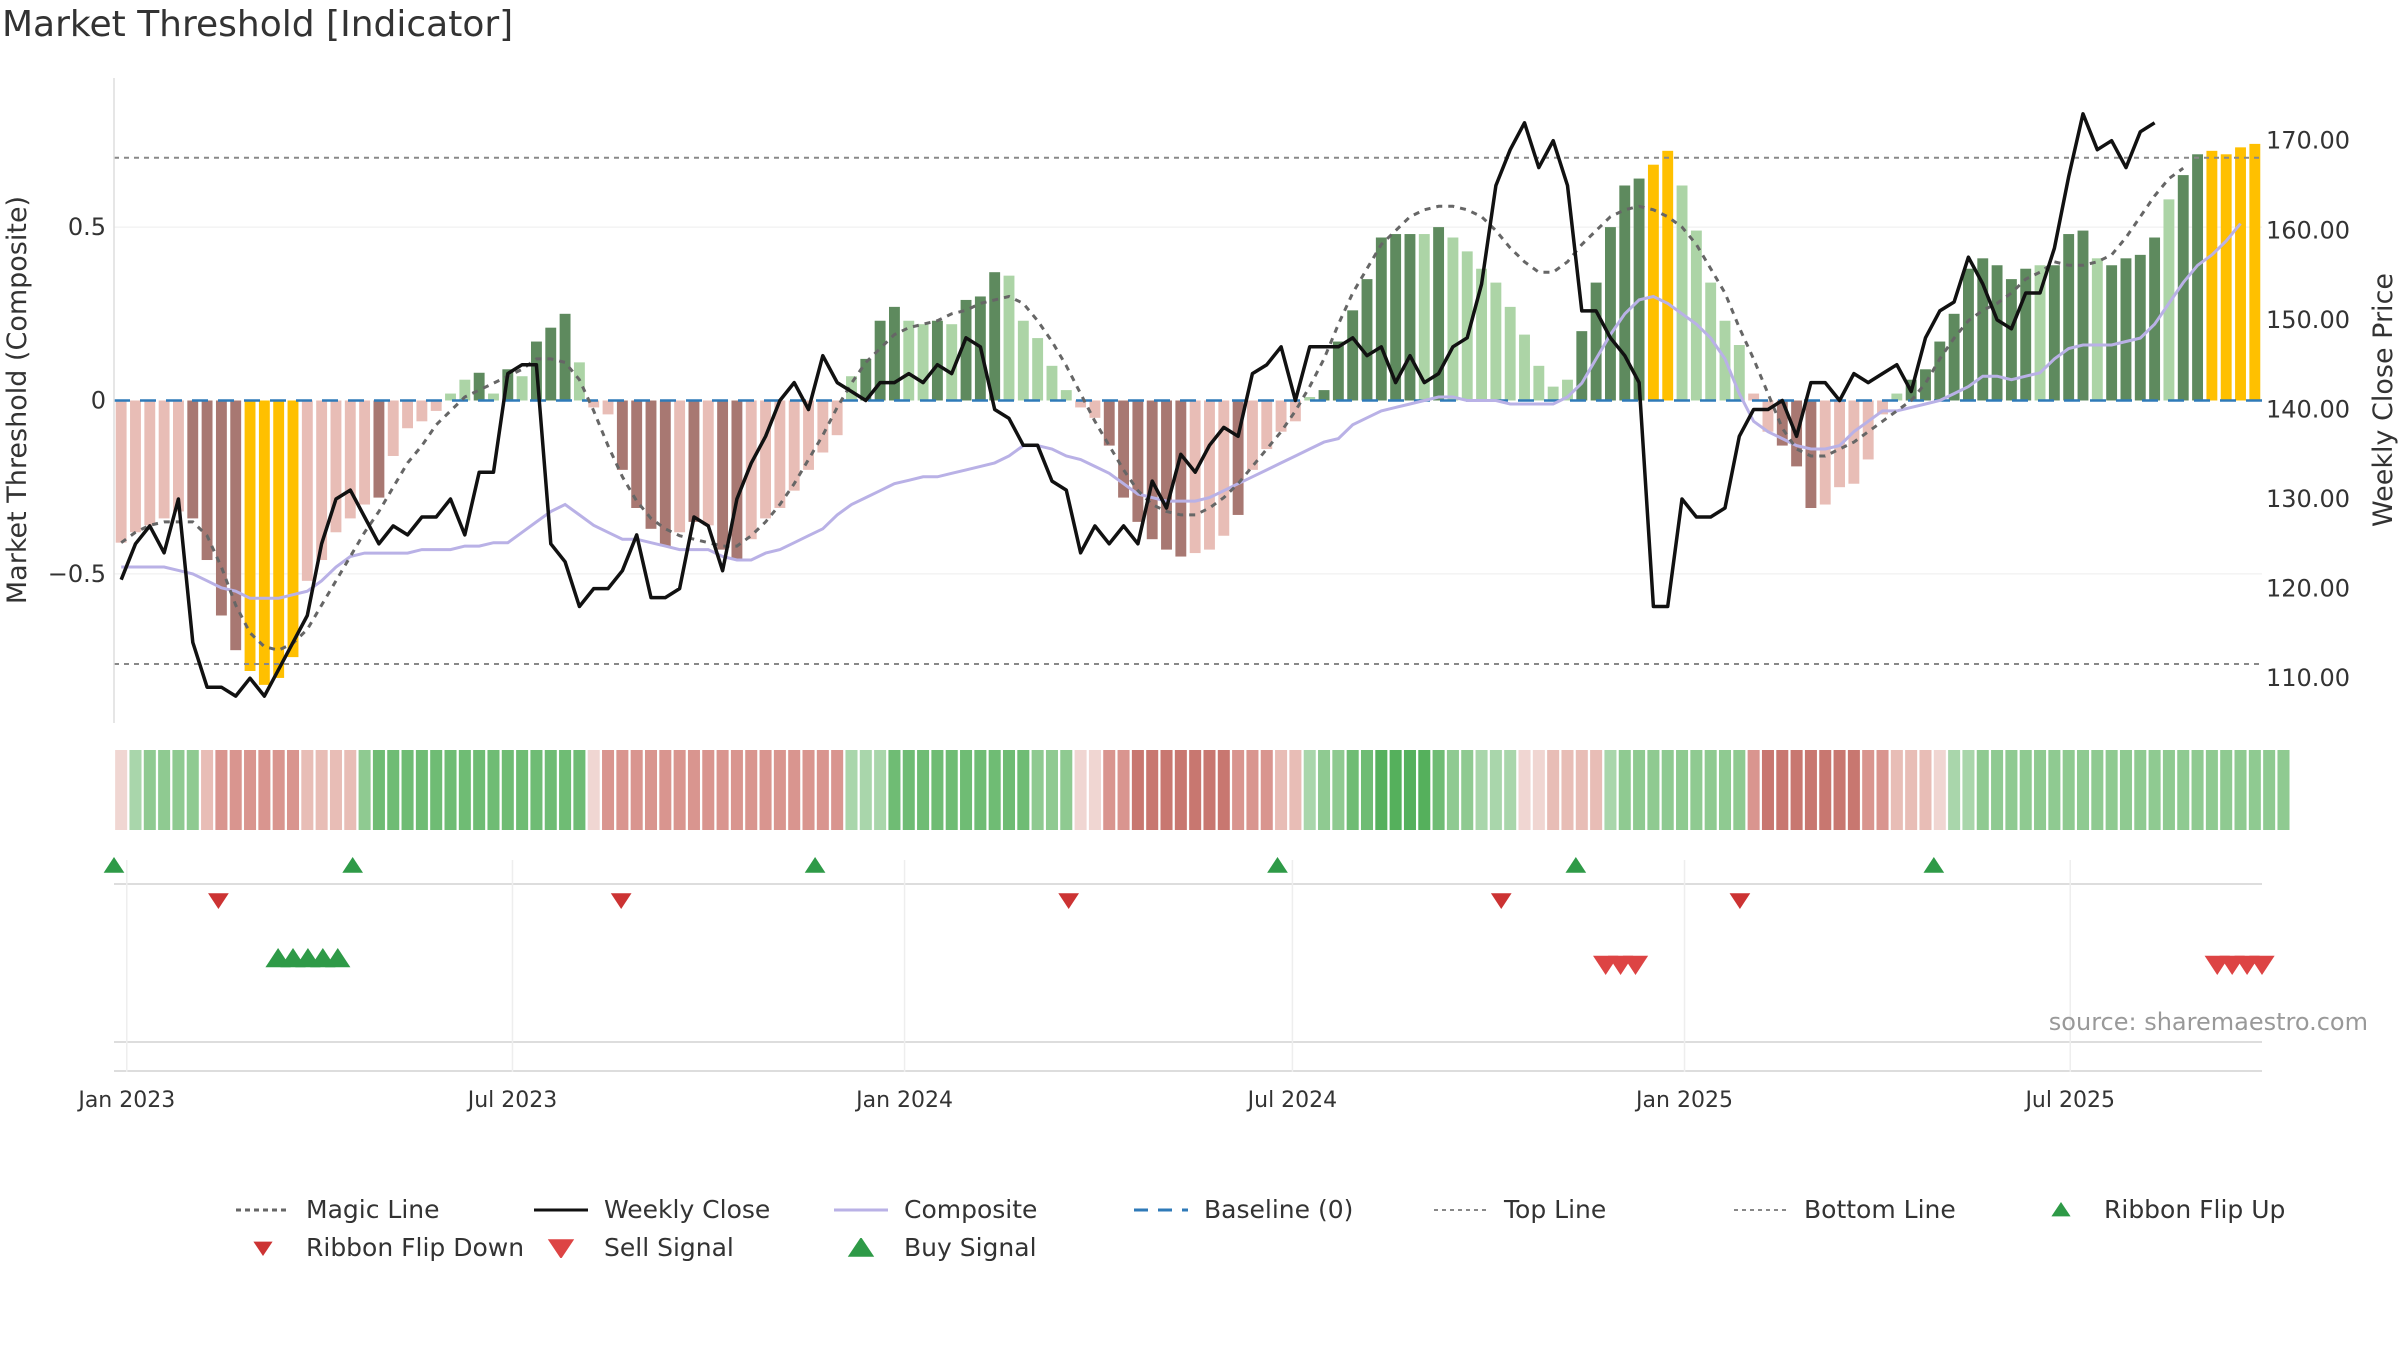 The height and width of the screenshot is (1350, 2400). Describe the element at coordinates (373, 1209) in the screenshot. I see `legend-label: Magic Line` at that location.